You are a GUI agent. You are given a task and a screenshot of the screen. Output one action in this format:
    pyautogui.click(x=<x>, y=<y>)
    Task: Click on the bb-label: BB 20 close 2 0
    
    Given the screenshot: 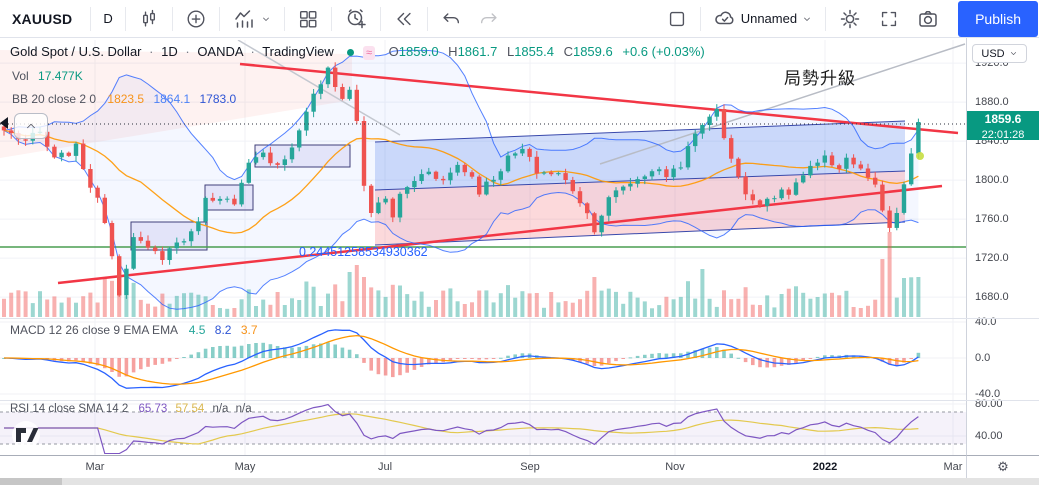 What is the action you would take?
    pyautogui.click(x=54, y=99)
    